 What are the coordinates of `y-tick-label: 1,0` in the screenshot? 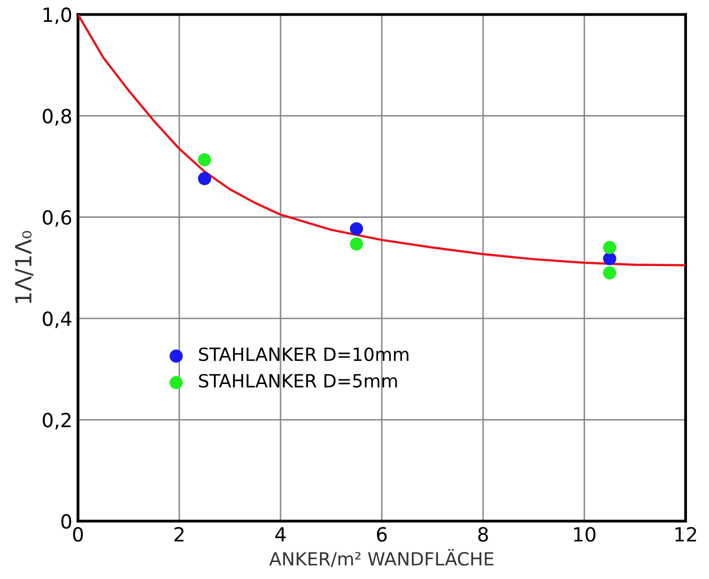 It's located at (58, 15).